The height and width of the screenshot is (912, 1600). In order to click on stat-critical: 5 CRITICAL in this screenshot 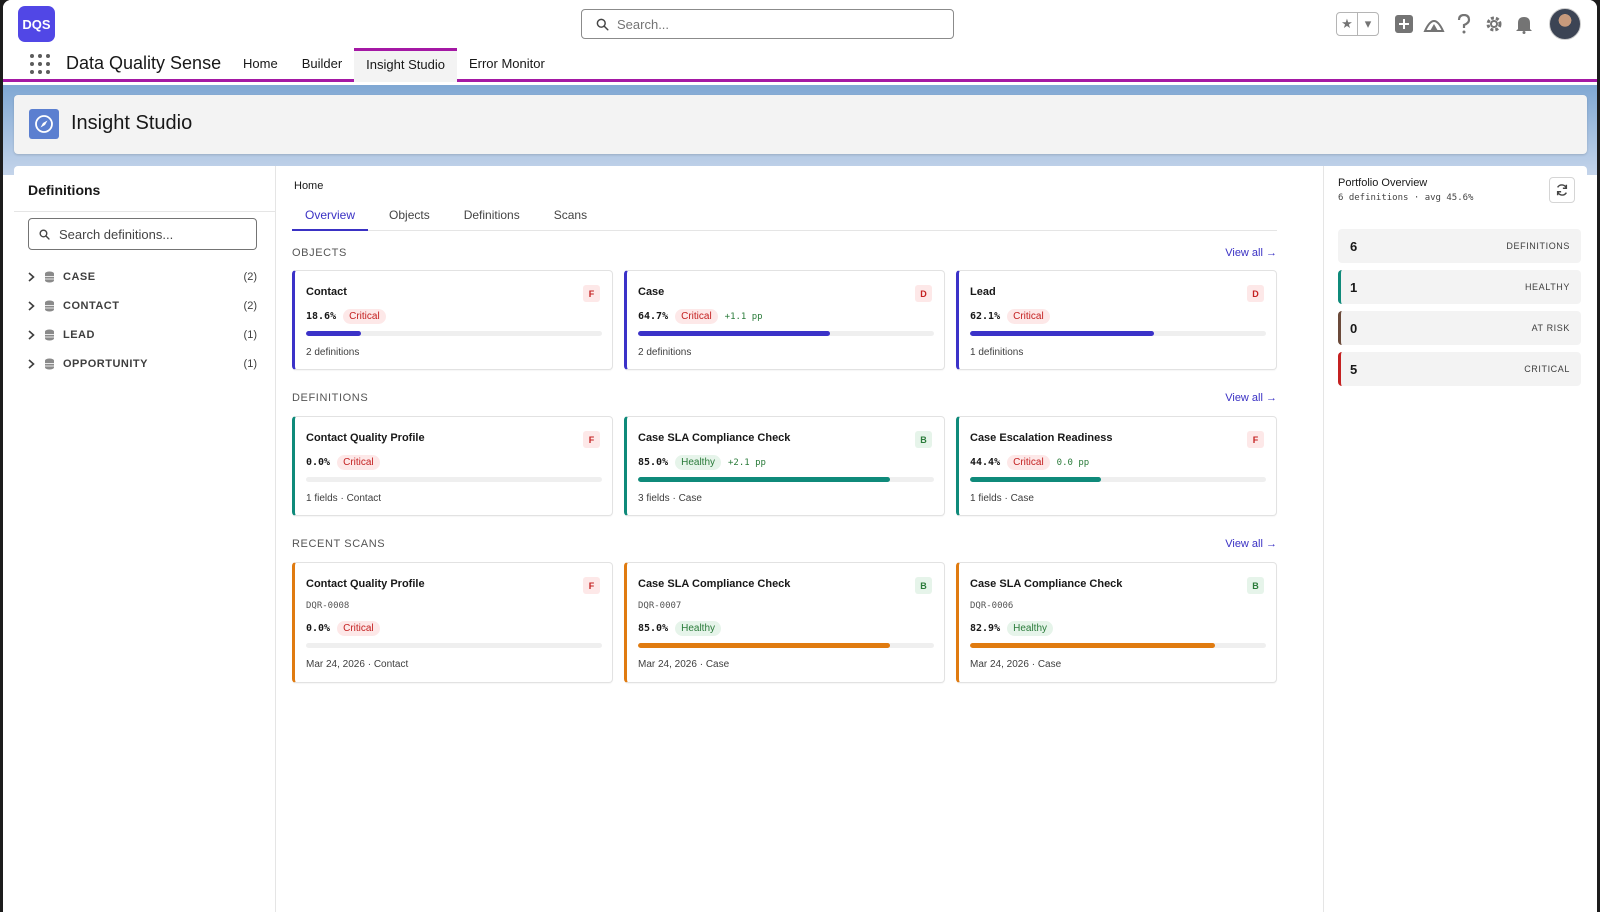, I will do `click(1459, 369)`.